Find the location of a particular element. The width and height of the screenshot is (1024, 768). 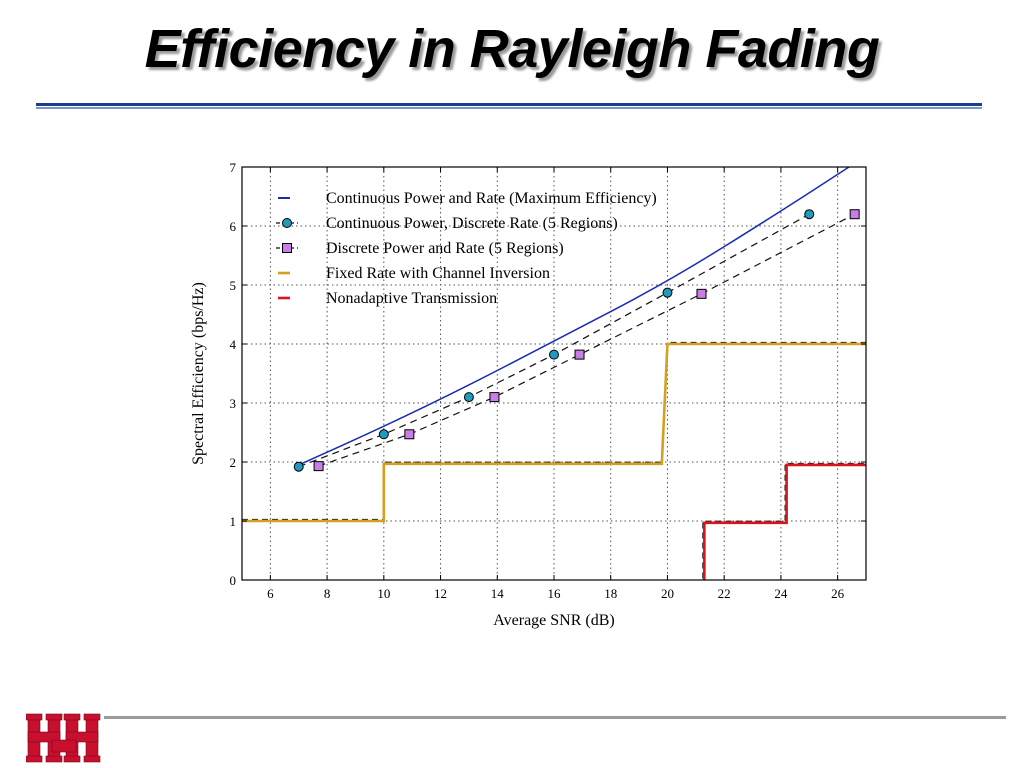

y-tick-label: 0 is located at coordinates (233, 580).